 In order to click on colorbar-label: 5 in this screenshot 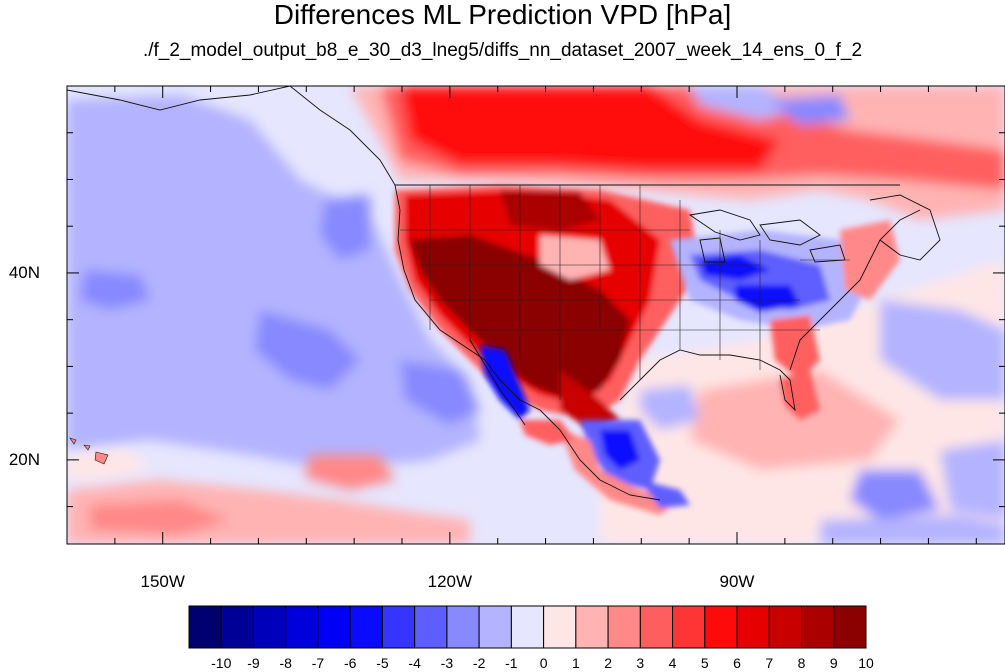, I will do `click(704, 663)`.